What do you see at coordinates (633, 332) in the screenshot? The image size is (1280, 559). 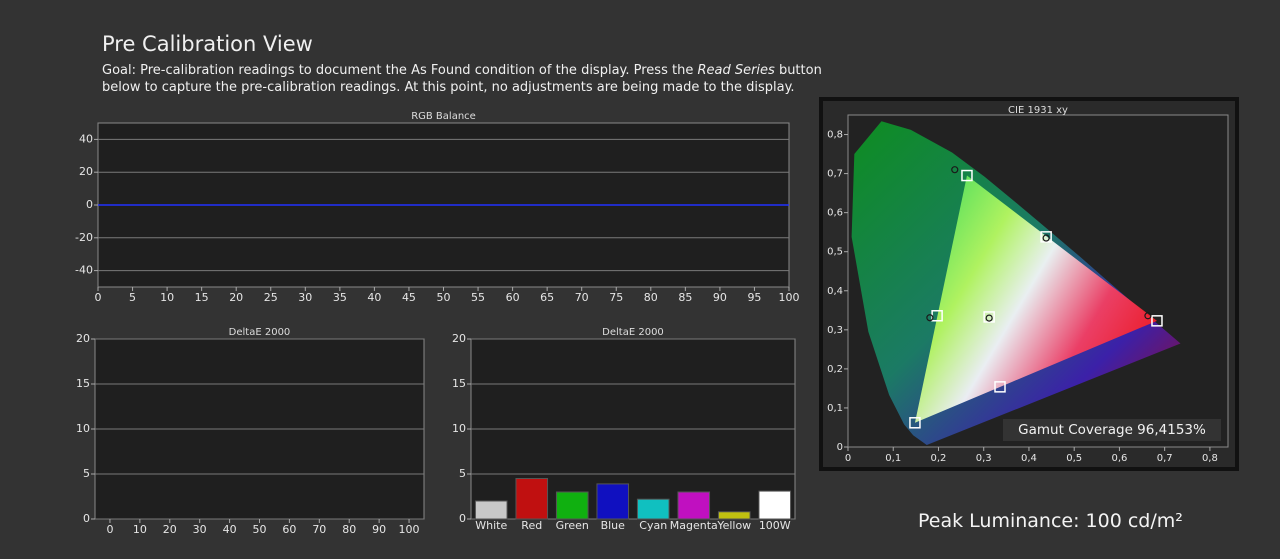 I see `chart-title: DeltaE 2000` at bounding box center [633, 332].